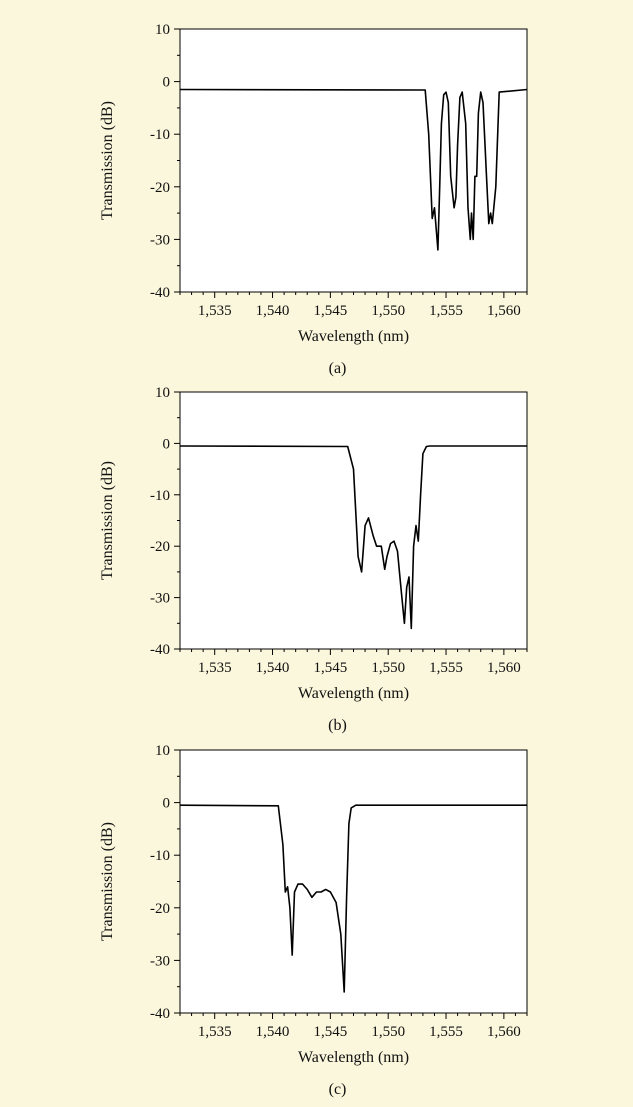 The width and height of the screenshot is (633, 1107). I want to click on chart-caption: (b), so click(337, 725).